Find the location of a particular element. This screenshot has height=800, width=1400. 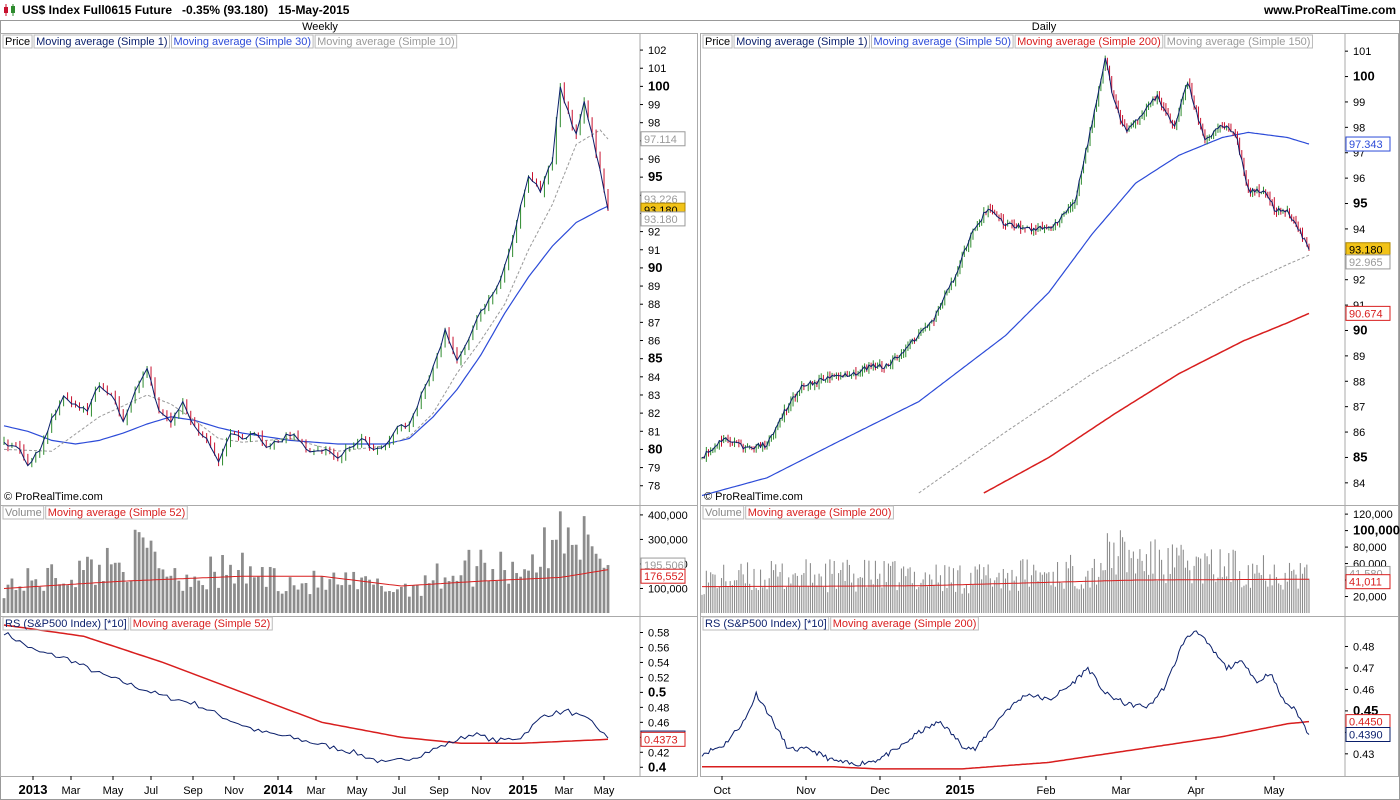

daily-title: Daily is located at coordinates (1044, 27).